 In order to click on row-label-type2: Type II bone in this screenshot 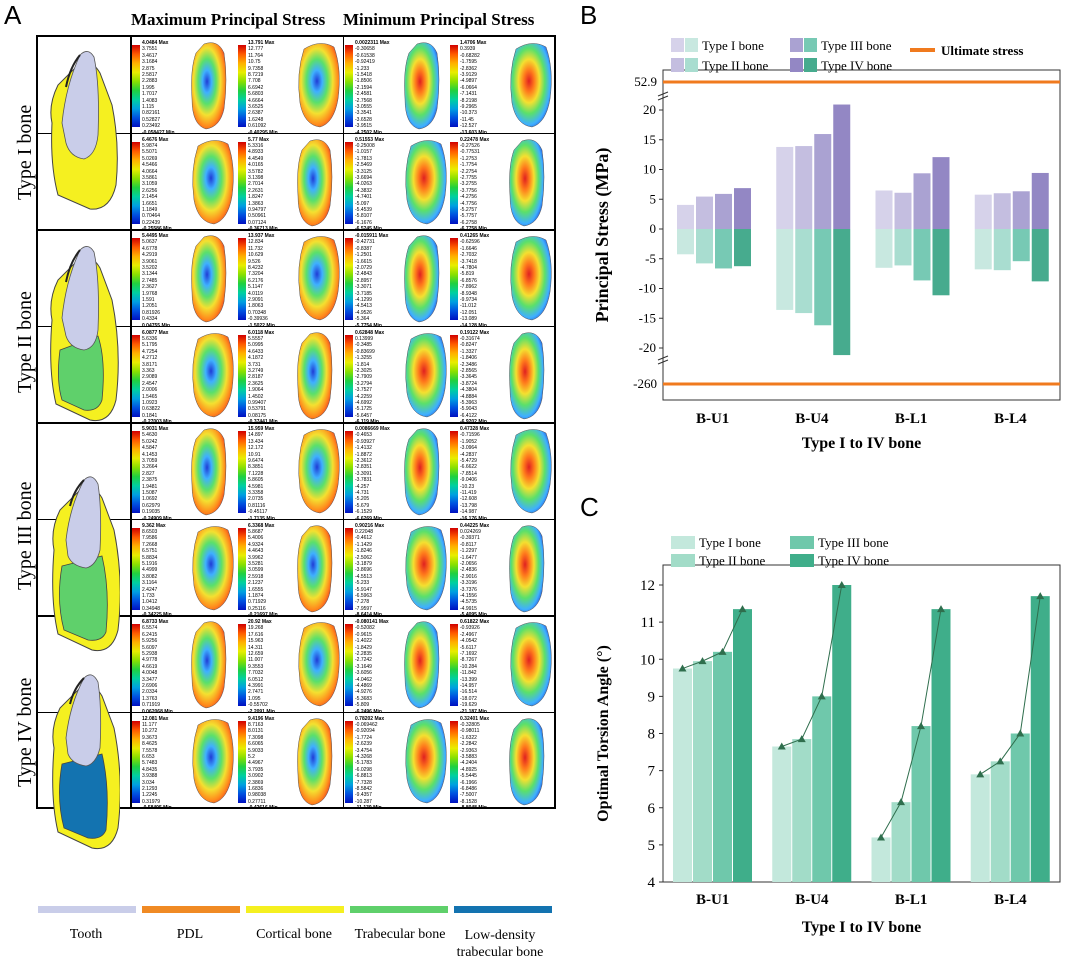, I will do `click(25, 342)`.